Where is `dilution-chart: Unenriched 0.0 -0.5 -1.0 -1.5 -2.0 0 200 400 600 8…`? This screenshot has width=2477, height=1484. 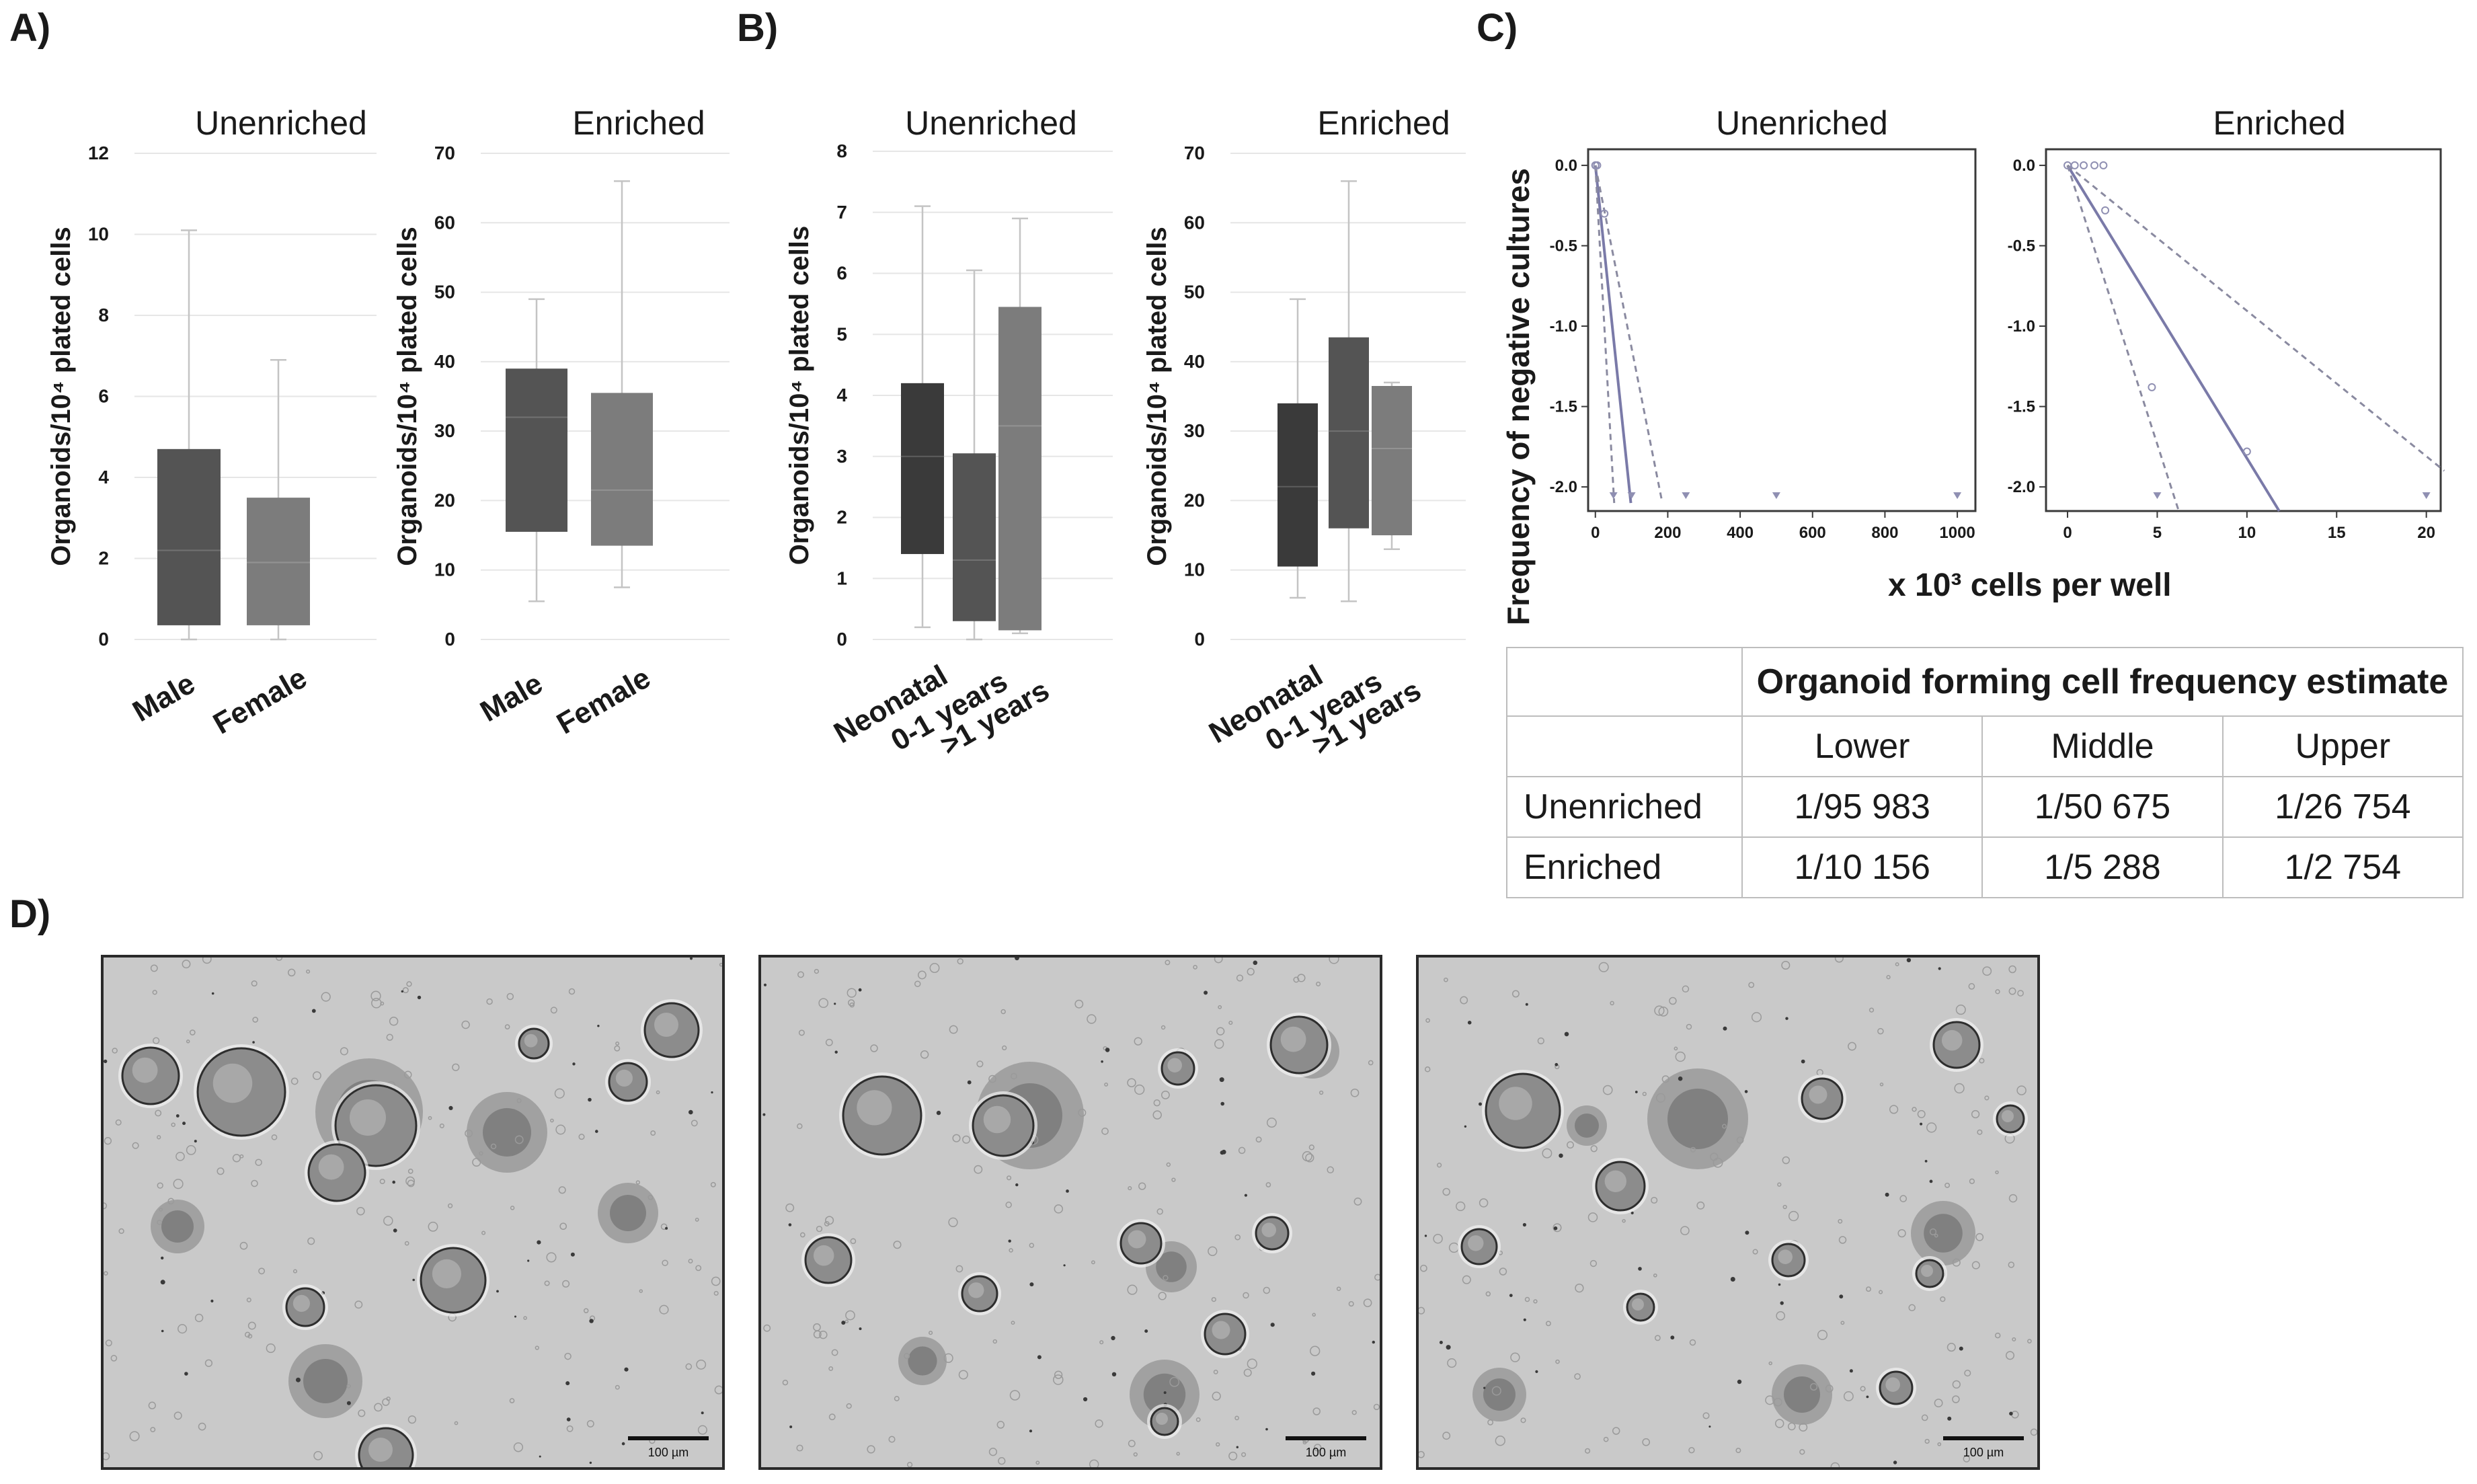
dilution-chart: Unenriched 0.0 -0.5 -1.0 -1.5 -2.0 0 200 400 600 8… is located at coordinates (1763, 323).